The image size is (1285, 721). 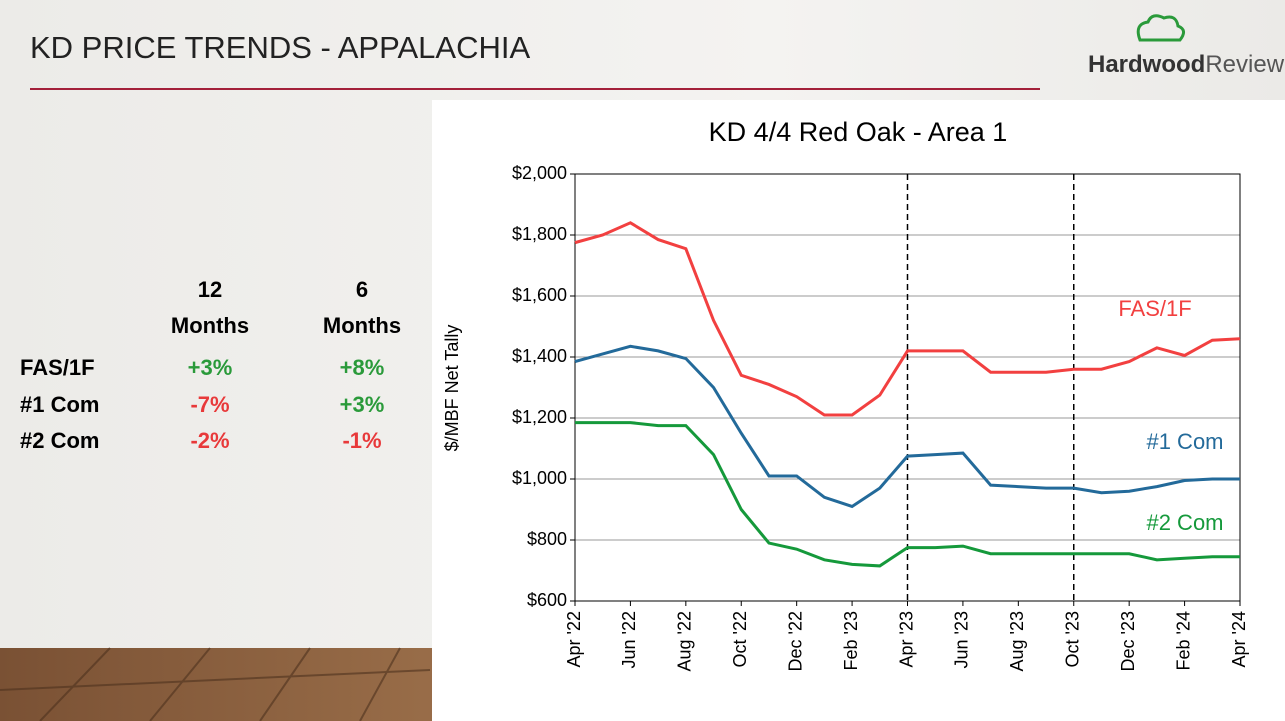 I want to click on series-label: #1 Com, so click(x=1184, y=441).